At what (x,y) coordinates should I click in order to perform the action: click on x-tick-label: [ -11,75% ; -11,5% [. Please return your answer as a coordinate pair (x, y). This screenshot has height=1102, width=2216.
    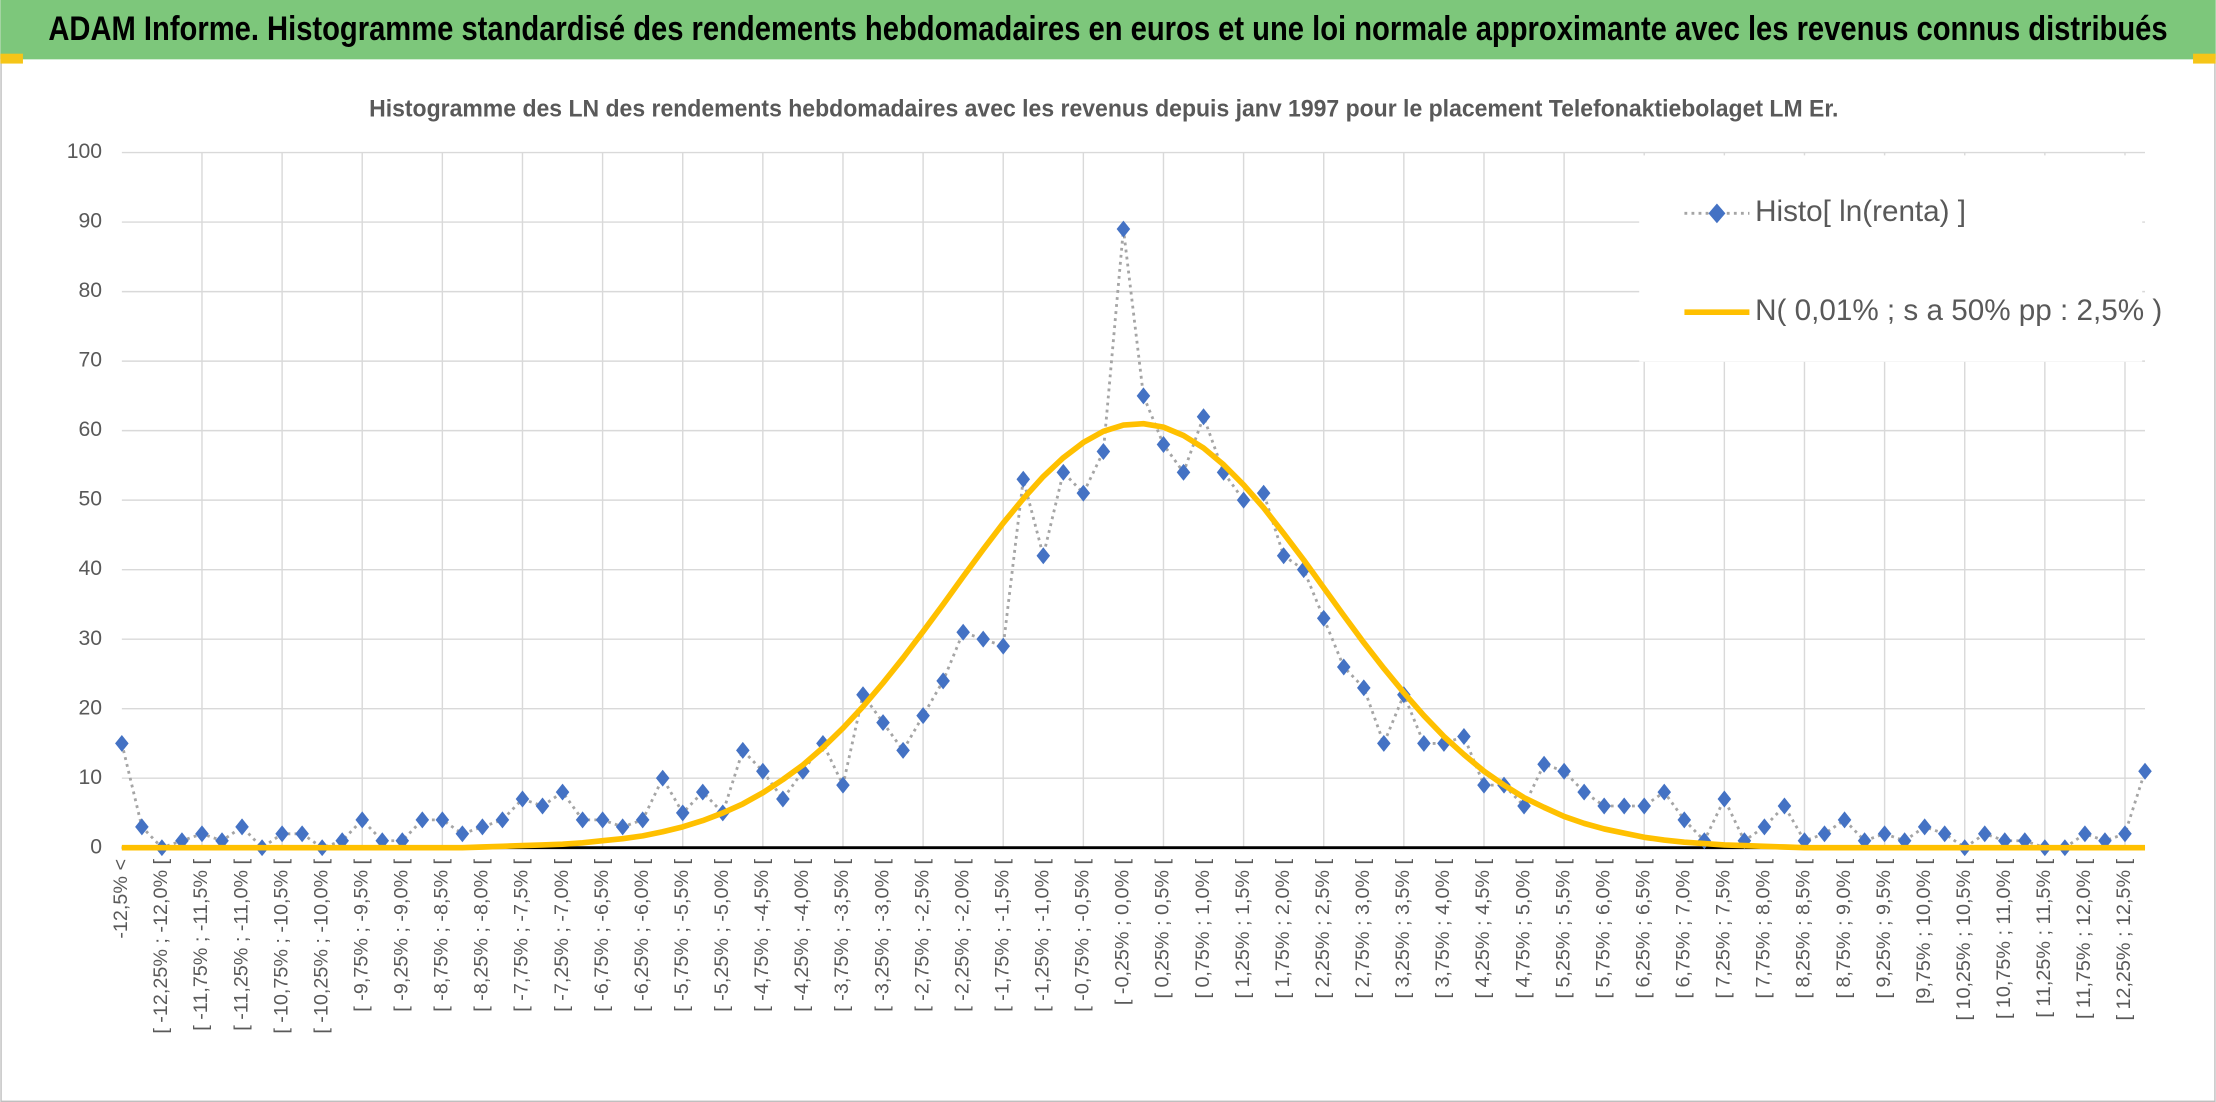
    Looking at the image, I should click on (201, 945).